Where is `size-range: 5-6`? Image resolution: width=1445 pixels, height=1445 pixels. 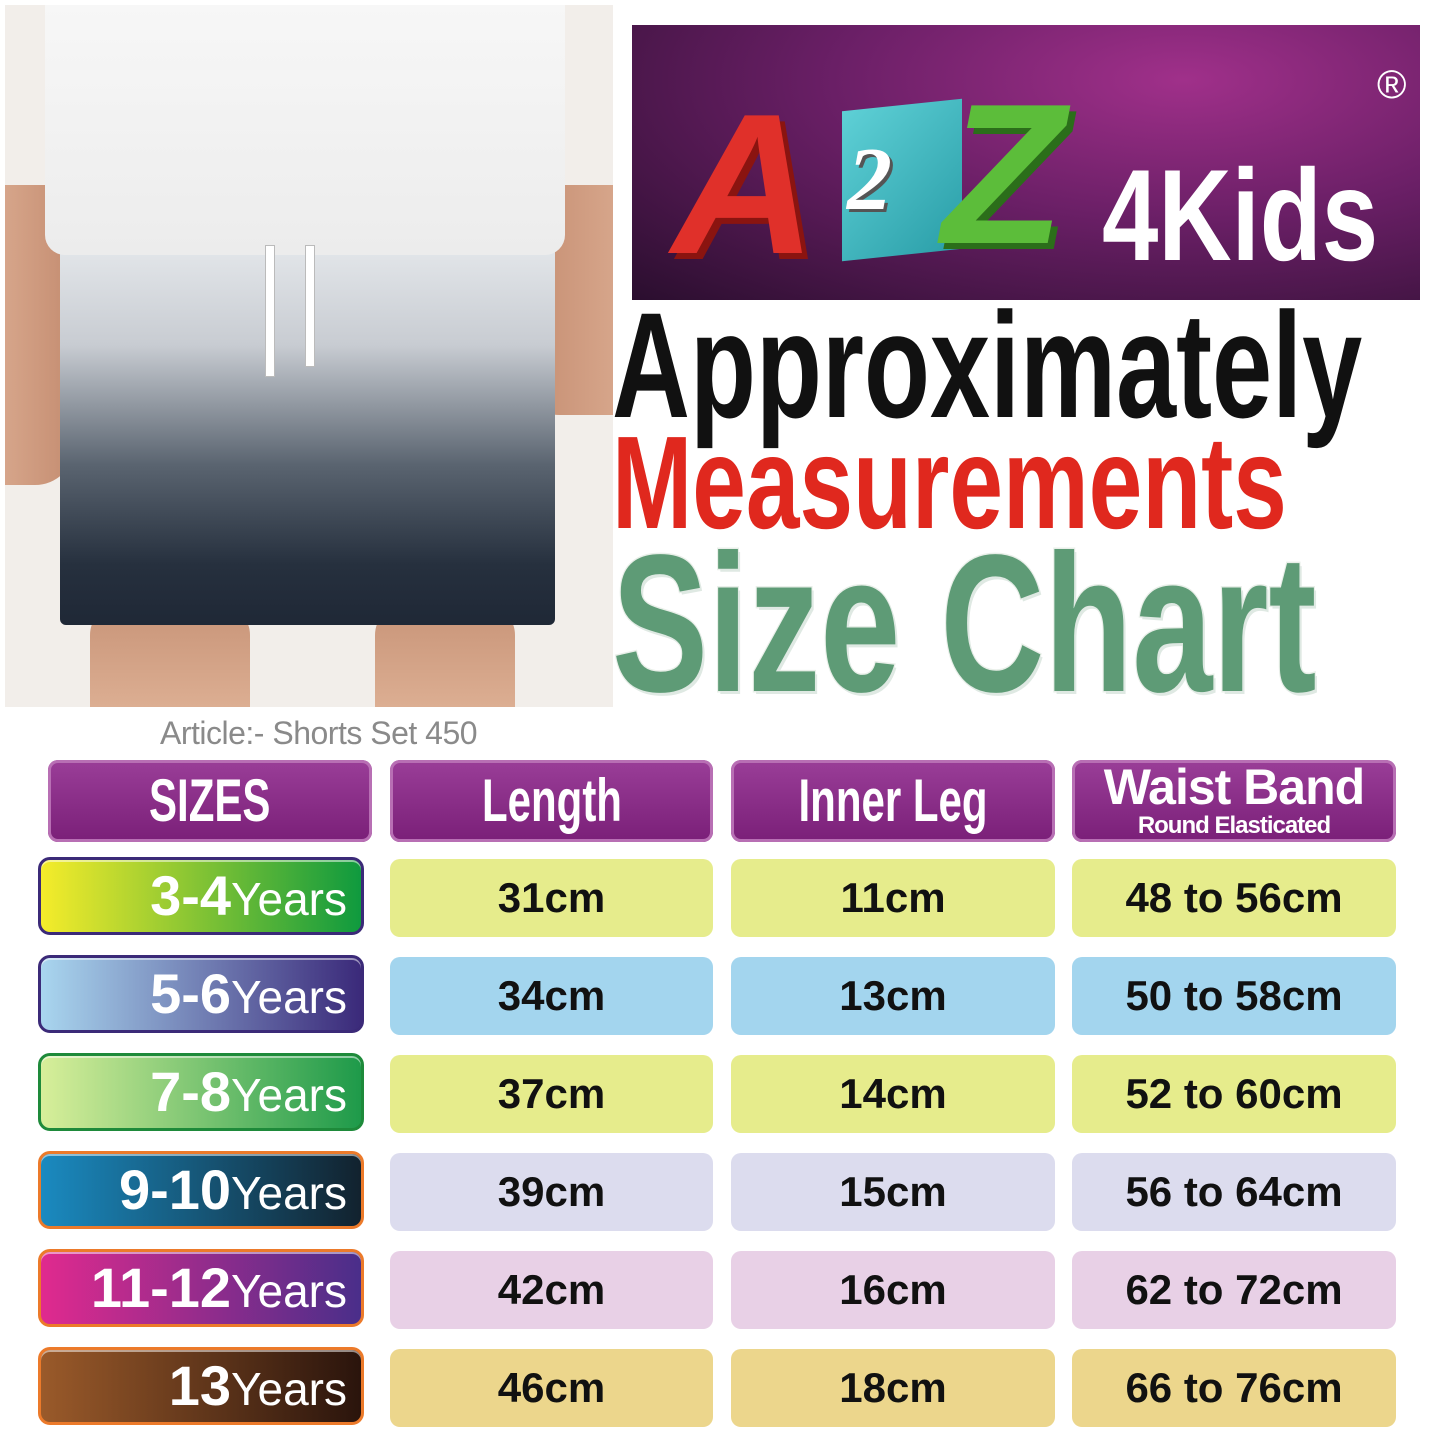
size-range: 5-6 is located at coordinates (191, 993).